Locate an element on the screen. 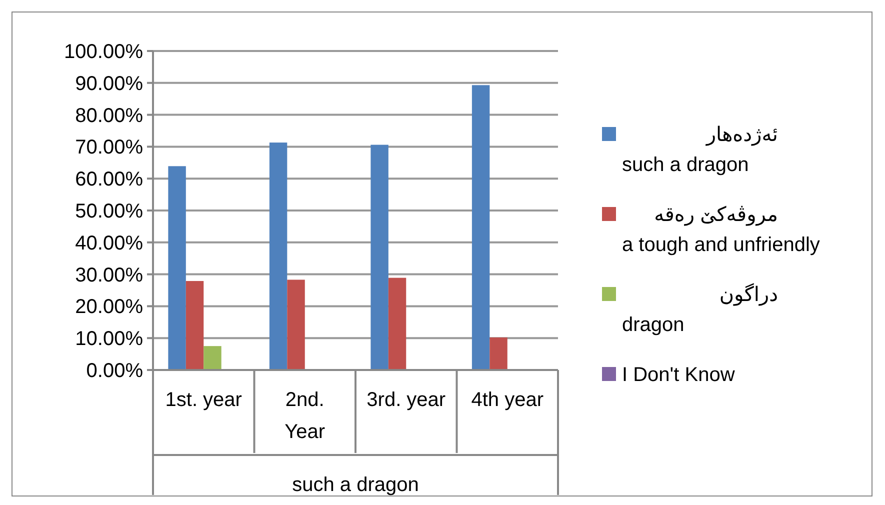  x-axis-title: such a dragon is located at coordinates (355, 485).